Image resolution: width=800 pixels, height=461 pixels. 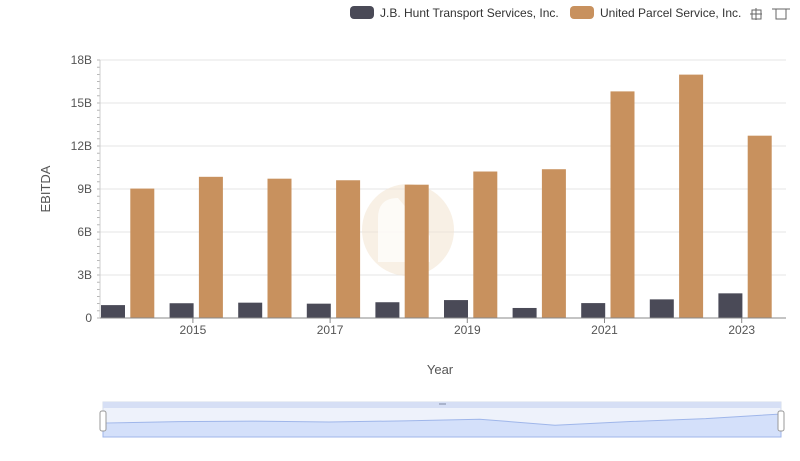 I want to click on bar-ups-2018, so click(x=416, y=251).